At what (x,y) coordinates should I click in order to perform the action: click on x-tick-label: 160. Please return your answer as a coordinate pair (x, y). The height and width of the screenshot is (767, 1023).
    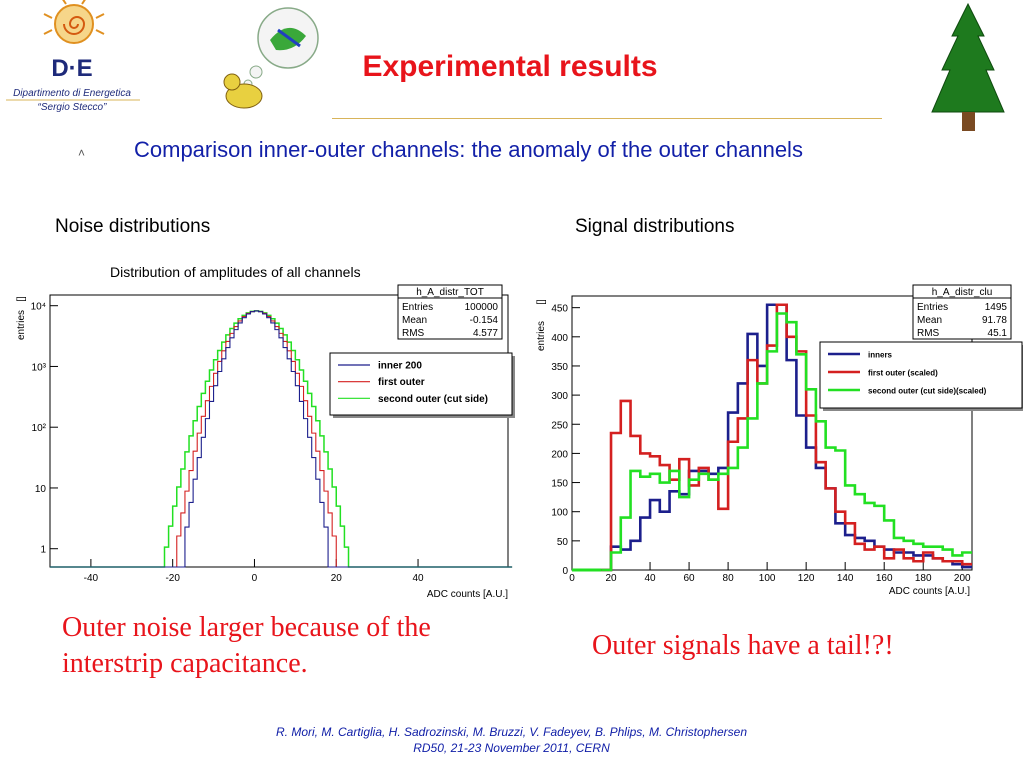
    Looking at the image, I should click on (884, 578).